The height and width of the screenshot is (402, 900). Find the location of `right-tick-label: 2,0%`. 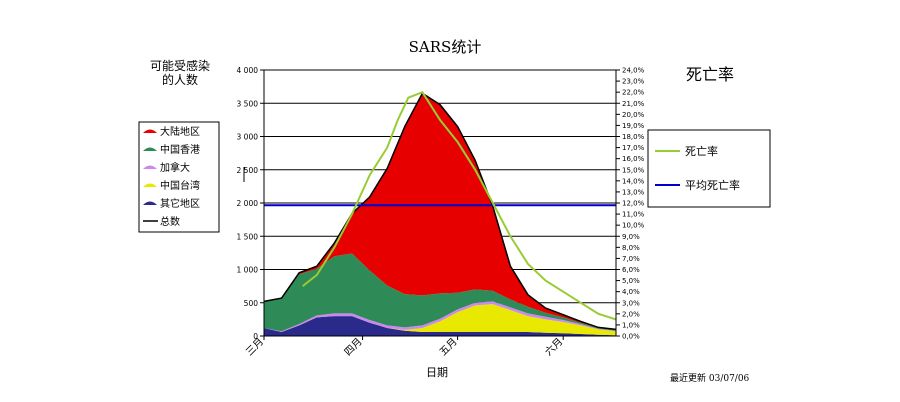

right-tick-label: 2,0% is located at coordinates (631, 314).